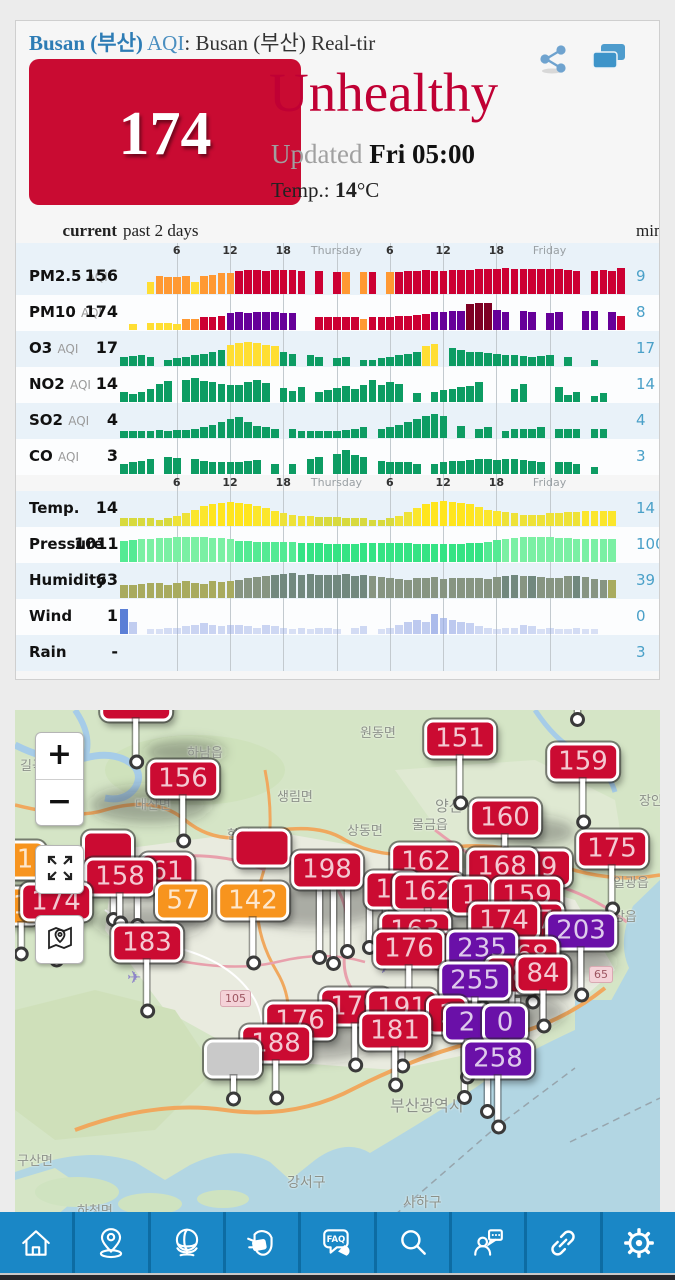 The width and height of the screenshot is (675, 1280). What do you see at coordinates (638, 1242) in the screenshot?
I see `nav-settings-button` at bounding box center [638, 1242].